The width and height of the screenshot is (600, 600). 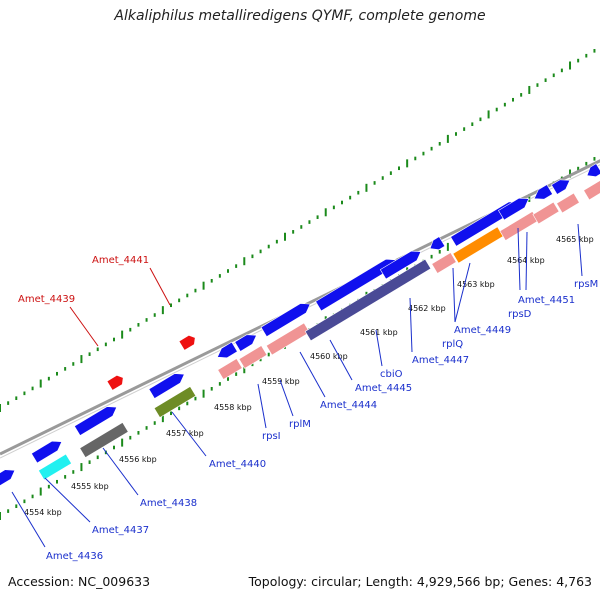 I want to click on kbp-tick-label: 4554 kbp, so click(x=43, y=512).